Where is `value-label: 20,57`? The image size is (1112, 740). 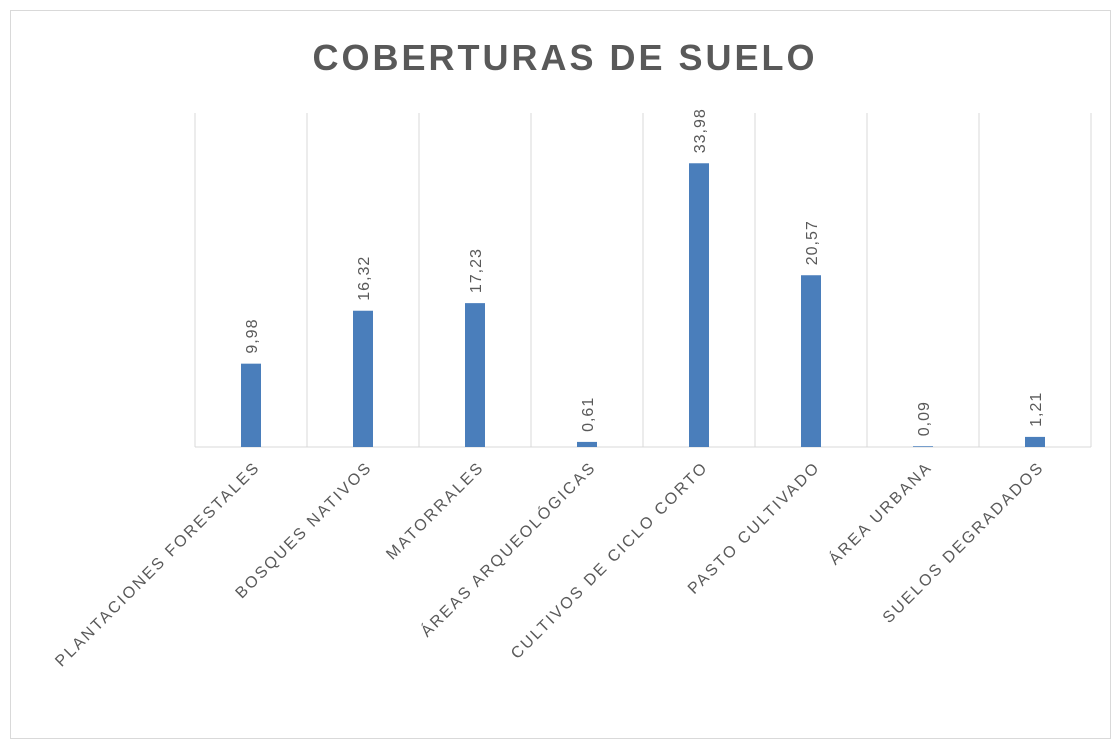 value-label: 20,57 is located at coordinates (812, 242).